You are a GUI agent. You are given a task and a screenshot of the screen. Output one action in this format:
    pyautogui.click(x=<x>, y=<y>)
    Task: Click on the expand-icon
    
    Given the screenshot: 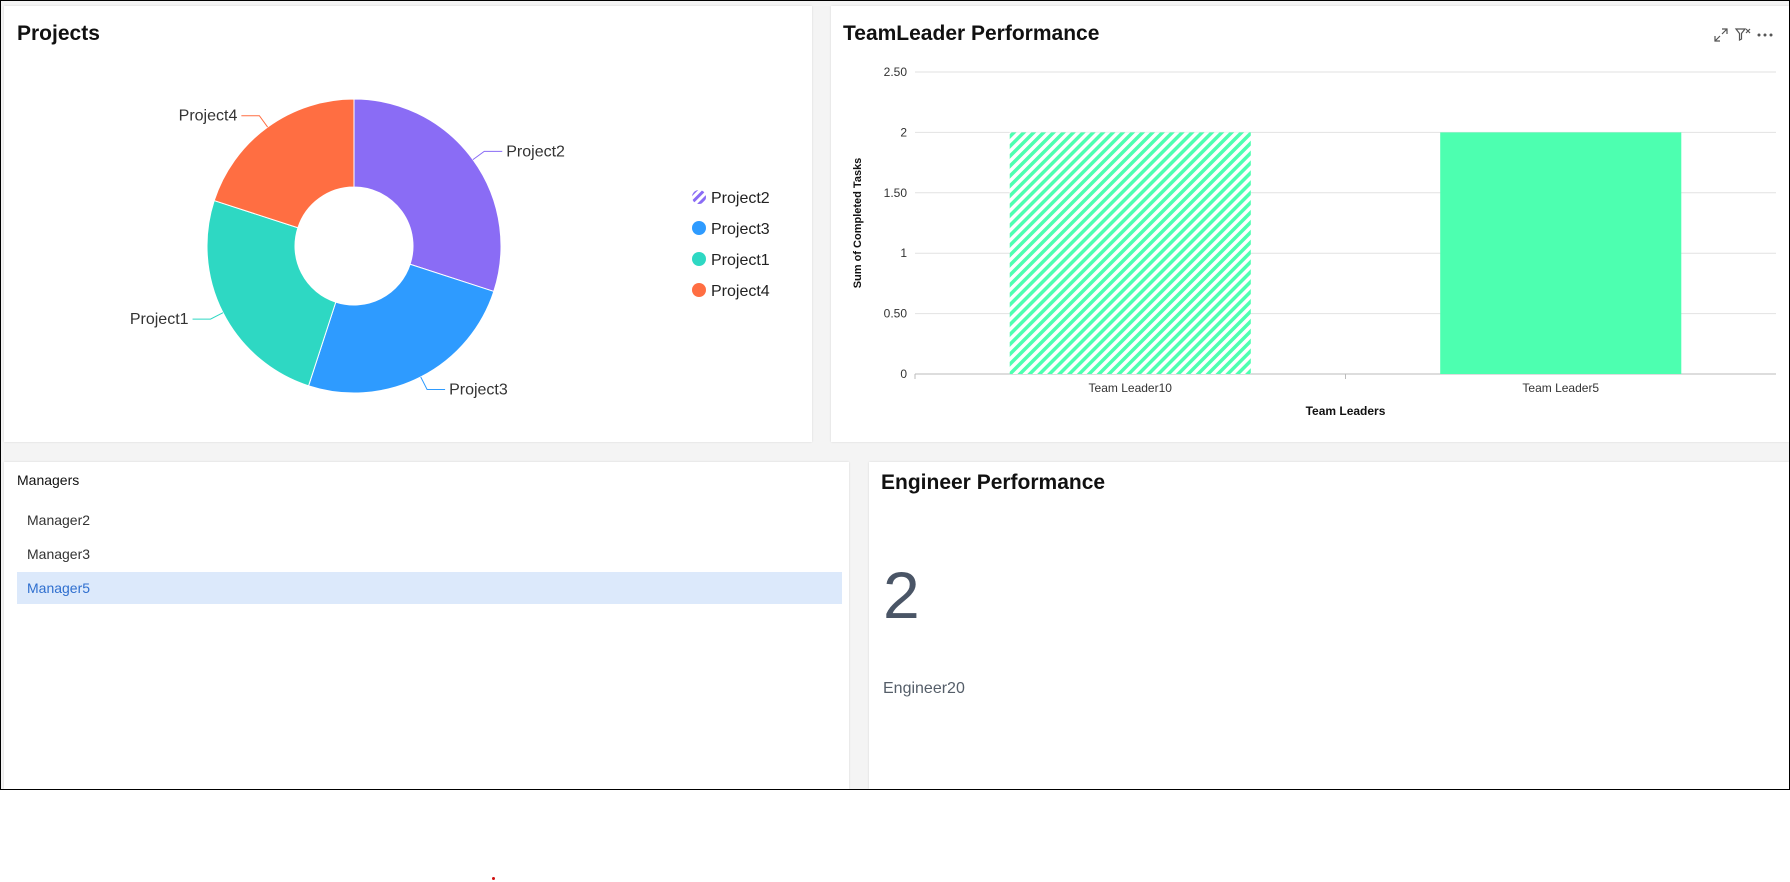 What is the action you would take?
    pyautogui.click(x=1721, y=35)
    